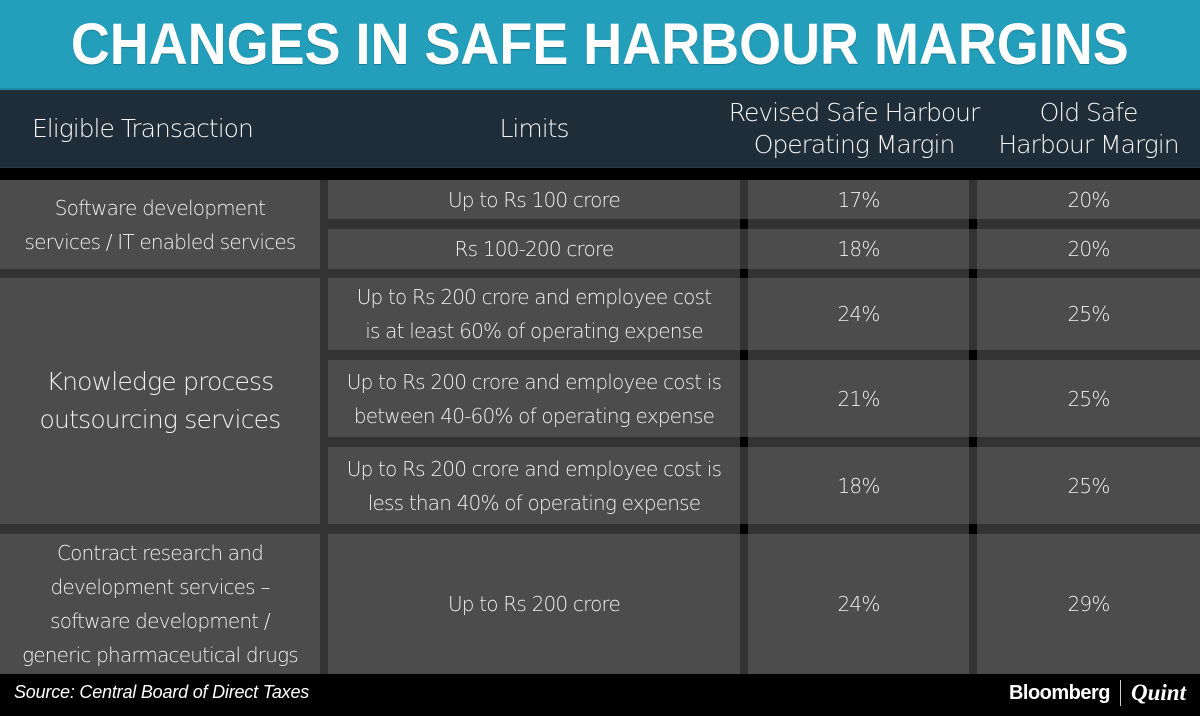 Image resolution: width=1200 pixels, height=716 pixels. Describe the element at coordinates (534, 604) in the screenshot. I see `limit-cell: Up to Rs 200 crore` at that location.